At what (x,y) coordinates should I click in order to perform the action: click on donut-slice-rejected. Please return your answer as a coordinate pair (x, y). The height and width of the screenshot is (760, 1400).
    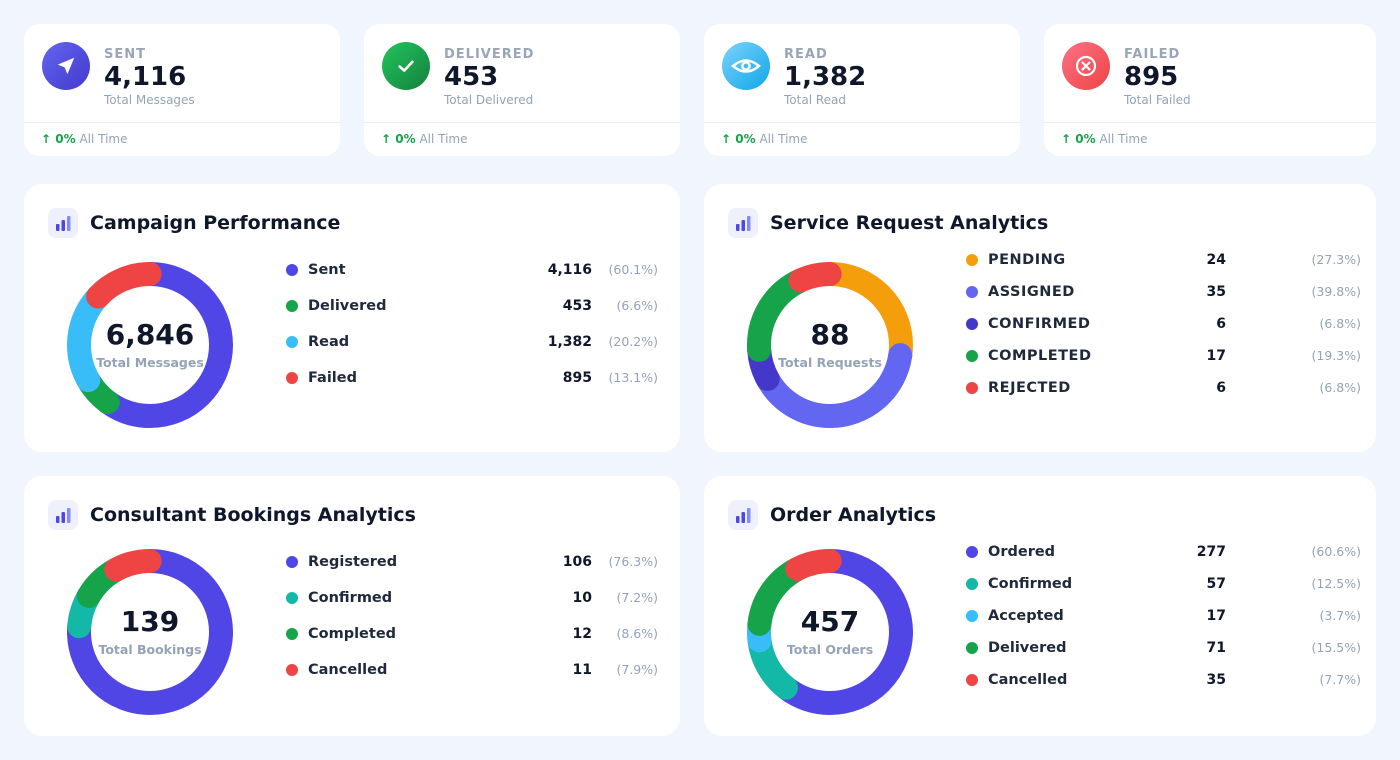
    Looking at the image, I should click on (830, 345).